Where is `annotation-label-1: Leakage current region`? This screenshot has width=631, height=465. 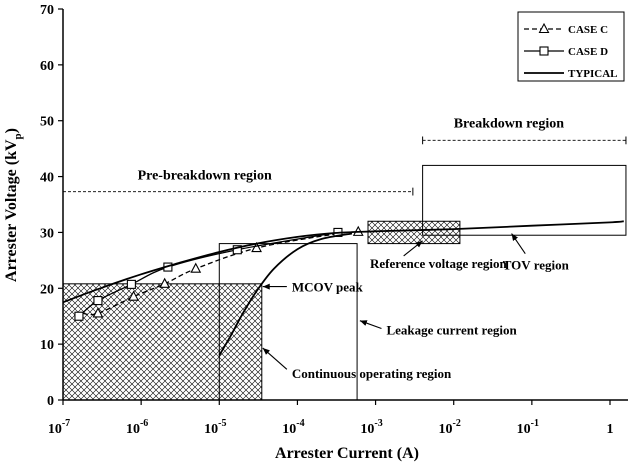
annotation-label-1: Leakage current region is located at coordinates (451, 330).